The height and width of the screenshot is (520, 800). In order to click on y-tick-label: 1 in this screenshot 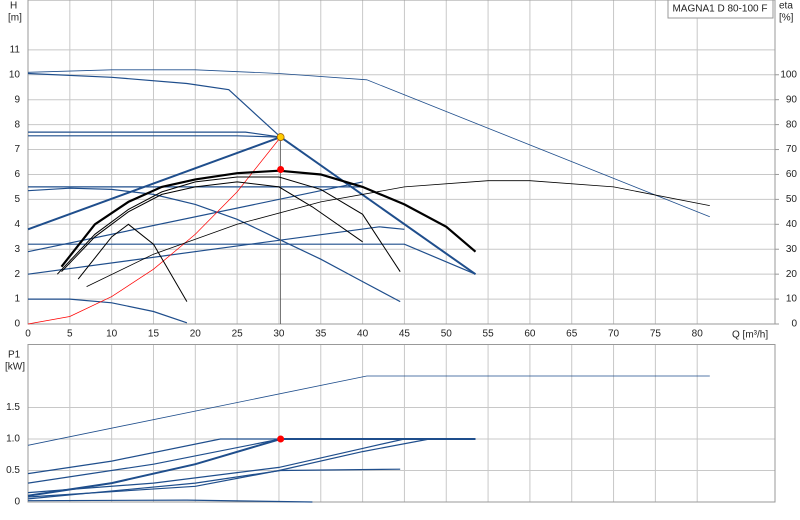, I will do `click(17, 299)`.